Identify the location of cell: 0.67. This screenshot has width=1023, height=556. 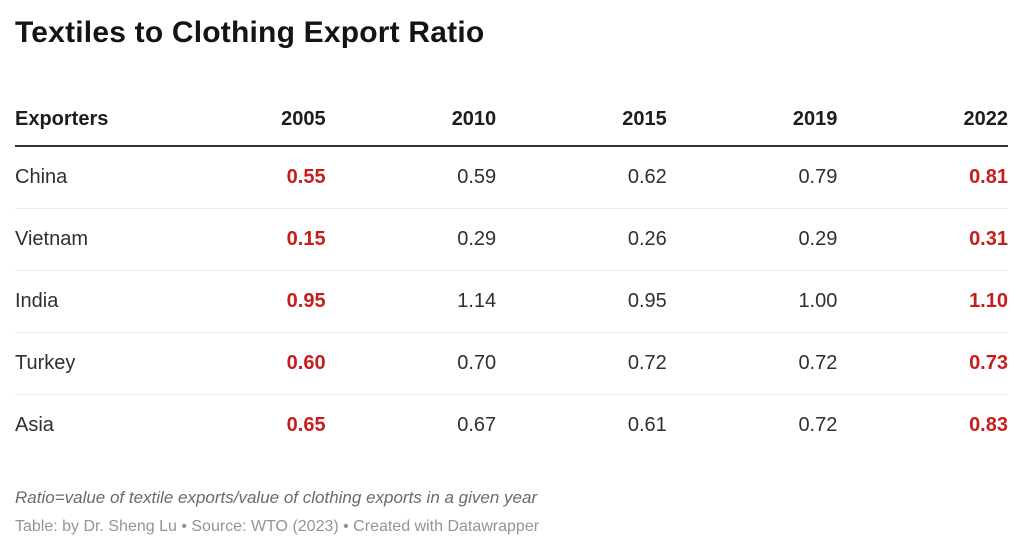
(477, 425).